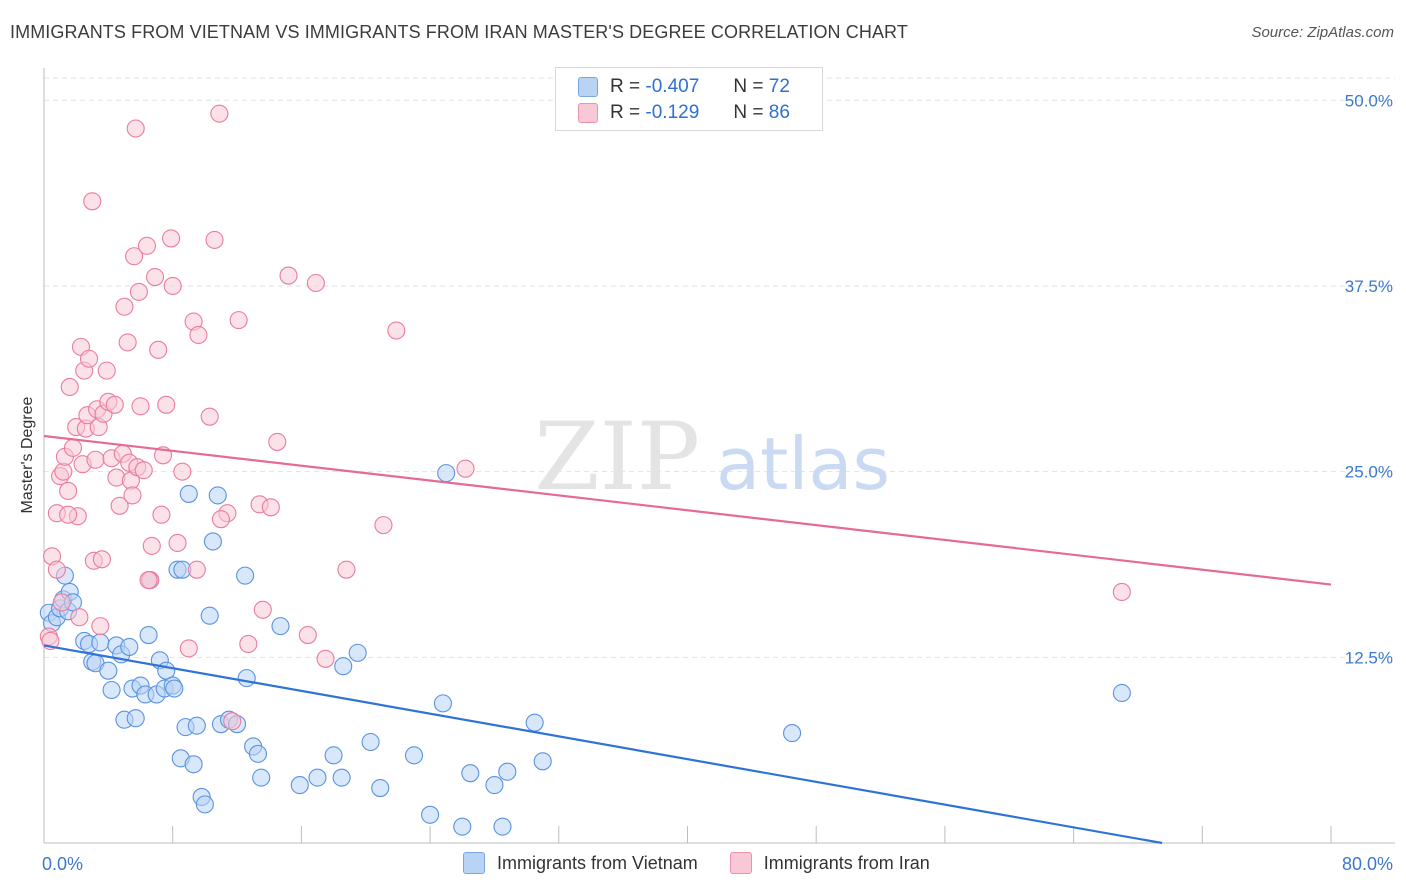  I want to click on correlation-legend: R = -0.407 N = 72 R = -0.129 N = 86, so click(689, 99).